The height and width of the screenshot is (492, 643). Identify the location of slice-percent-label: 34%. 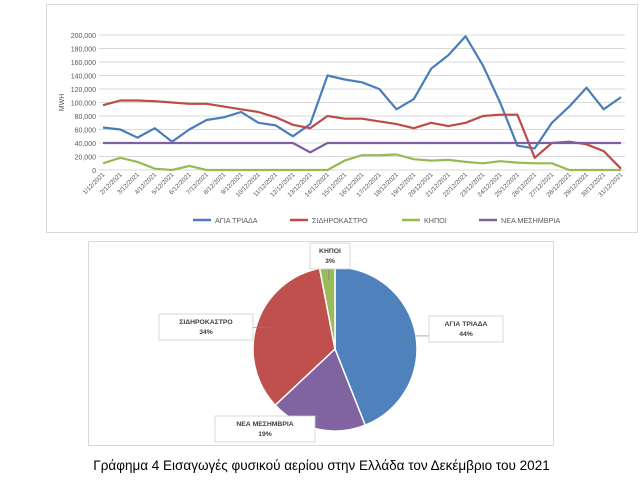
(206, 332).